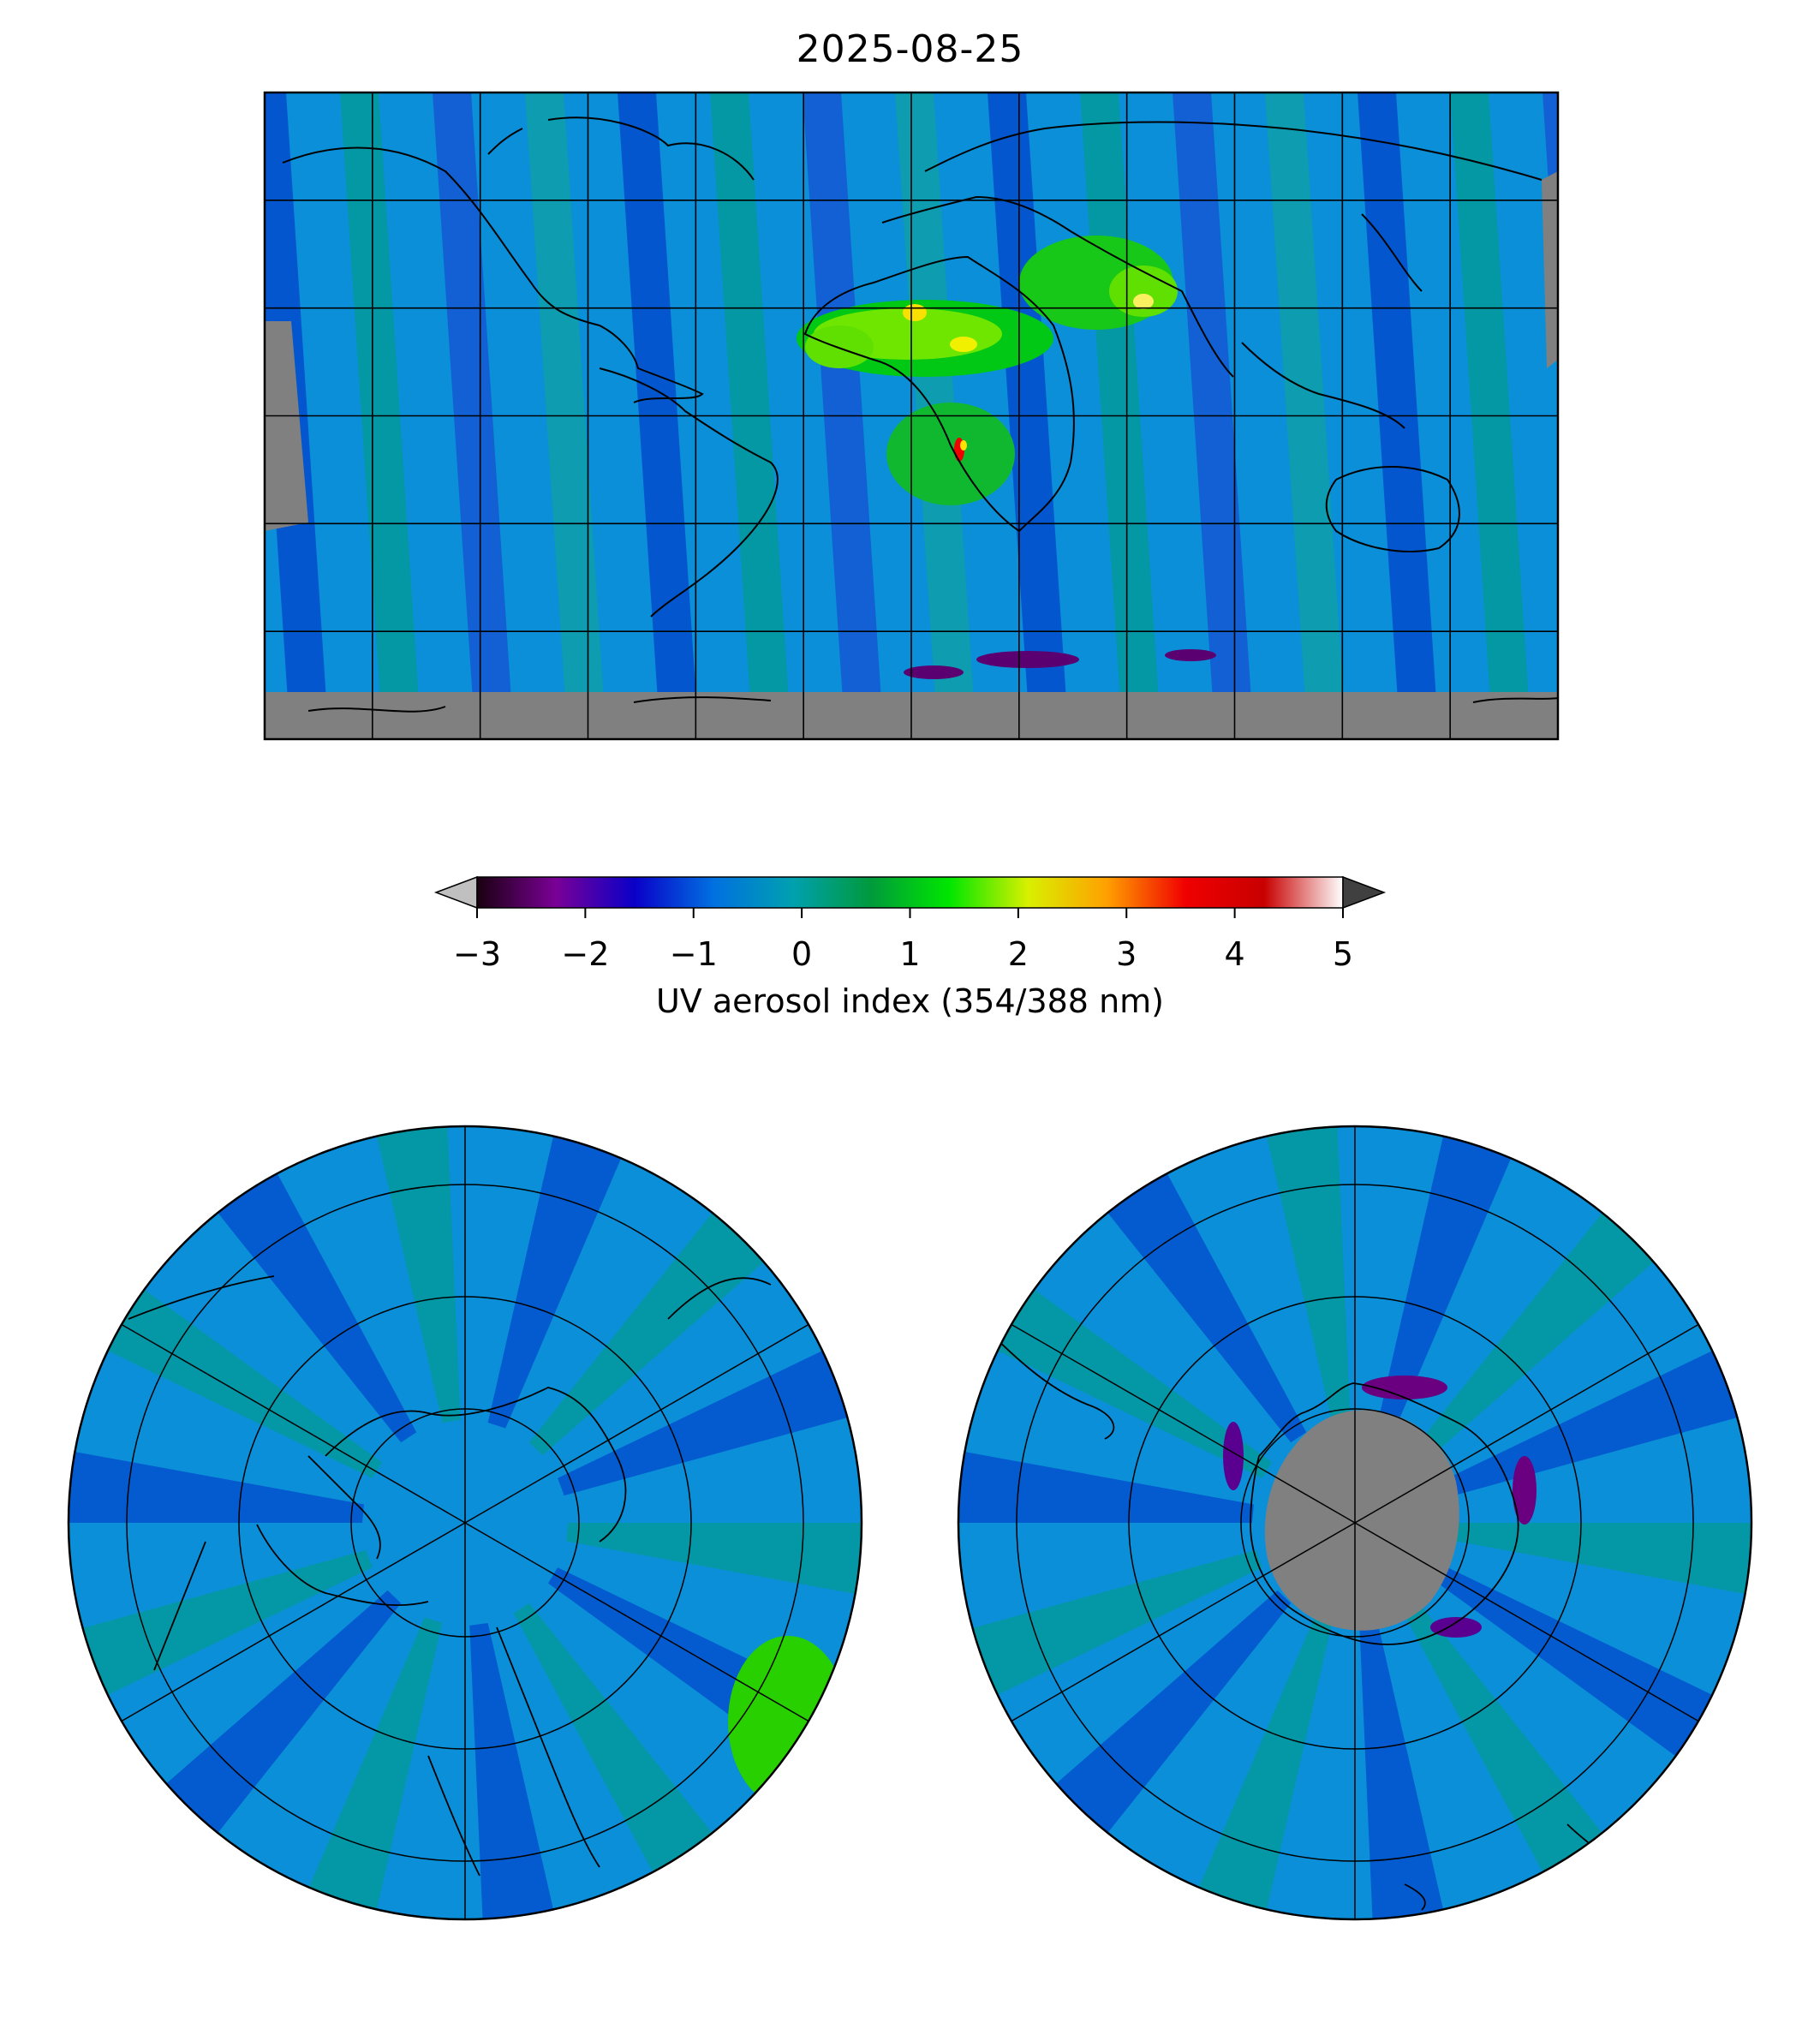  What do you see at coordinates (1550, 269) in the screenshot?
I see `no-data-gap-east` at bounding box center [1550, 269].